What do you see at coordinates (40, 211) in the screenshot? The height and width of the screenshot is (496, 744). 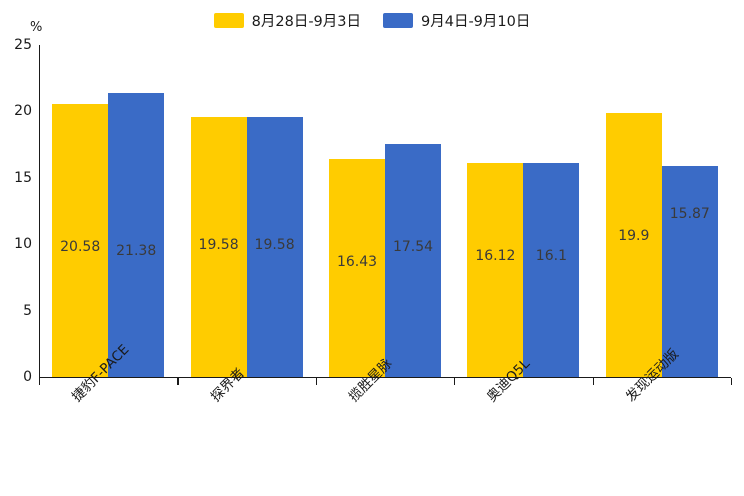 I see `y-axis-line` at bounding box center [40, 211].